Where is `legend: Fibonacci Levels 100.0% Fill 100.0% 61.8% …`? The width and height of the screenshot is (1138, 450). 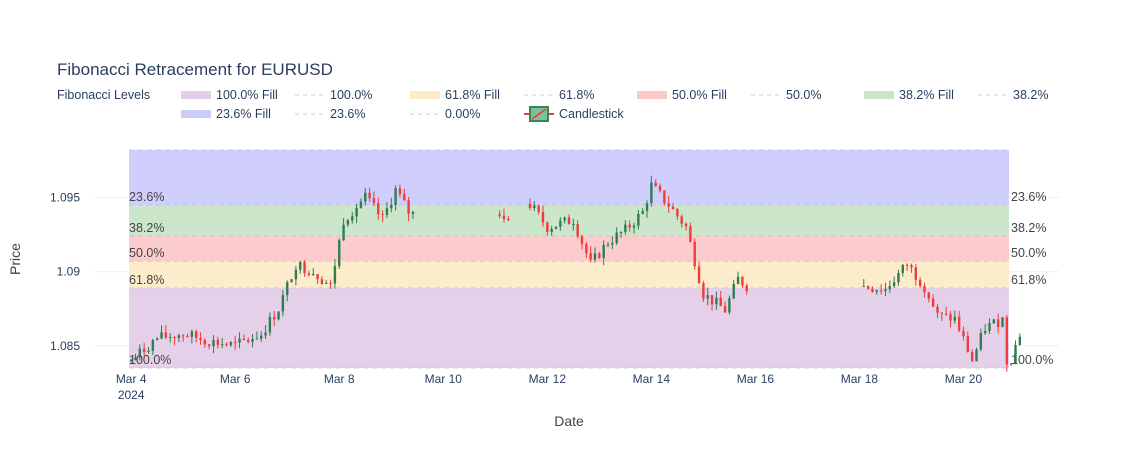 legend: Fibonacci Levels 100.0% Fill 100.0% 61.8% … is located at coordinates (552, 105).